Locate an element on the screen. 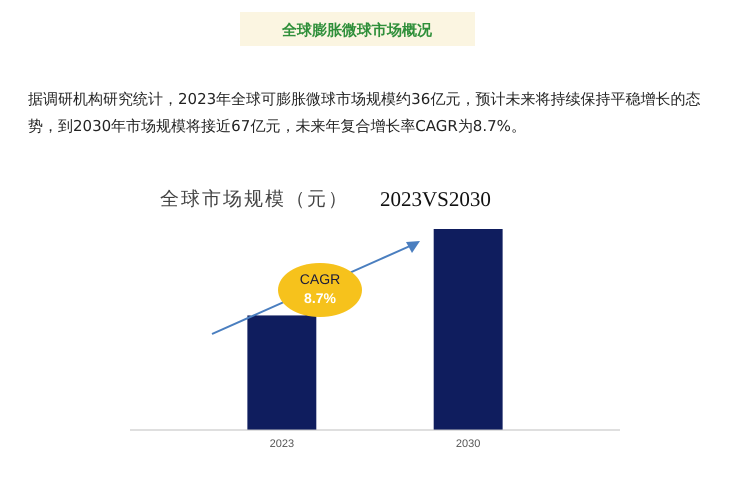 This screenshot has width=736, height=497. text: 2023VS2030 is located at coordinates (435, 199).